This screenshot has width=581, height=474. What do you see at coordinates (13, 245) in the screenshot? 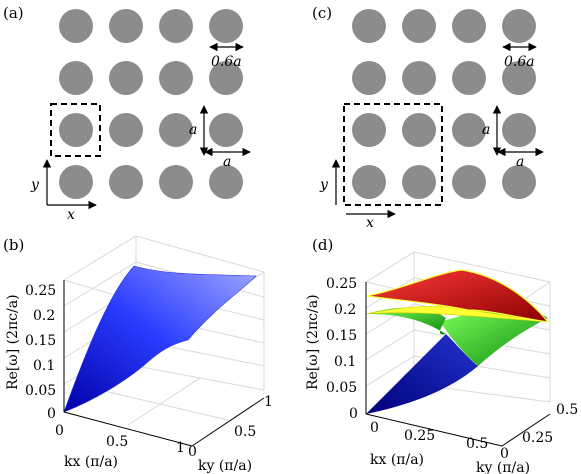
I see `panel-b-label: (b)` at bounding box center [13, 245].